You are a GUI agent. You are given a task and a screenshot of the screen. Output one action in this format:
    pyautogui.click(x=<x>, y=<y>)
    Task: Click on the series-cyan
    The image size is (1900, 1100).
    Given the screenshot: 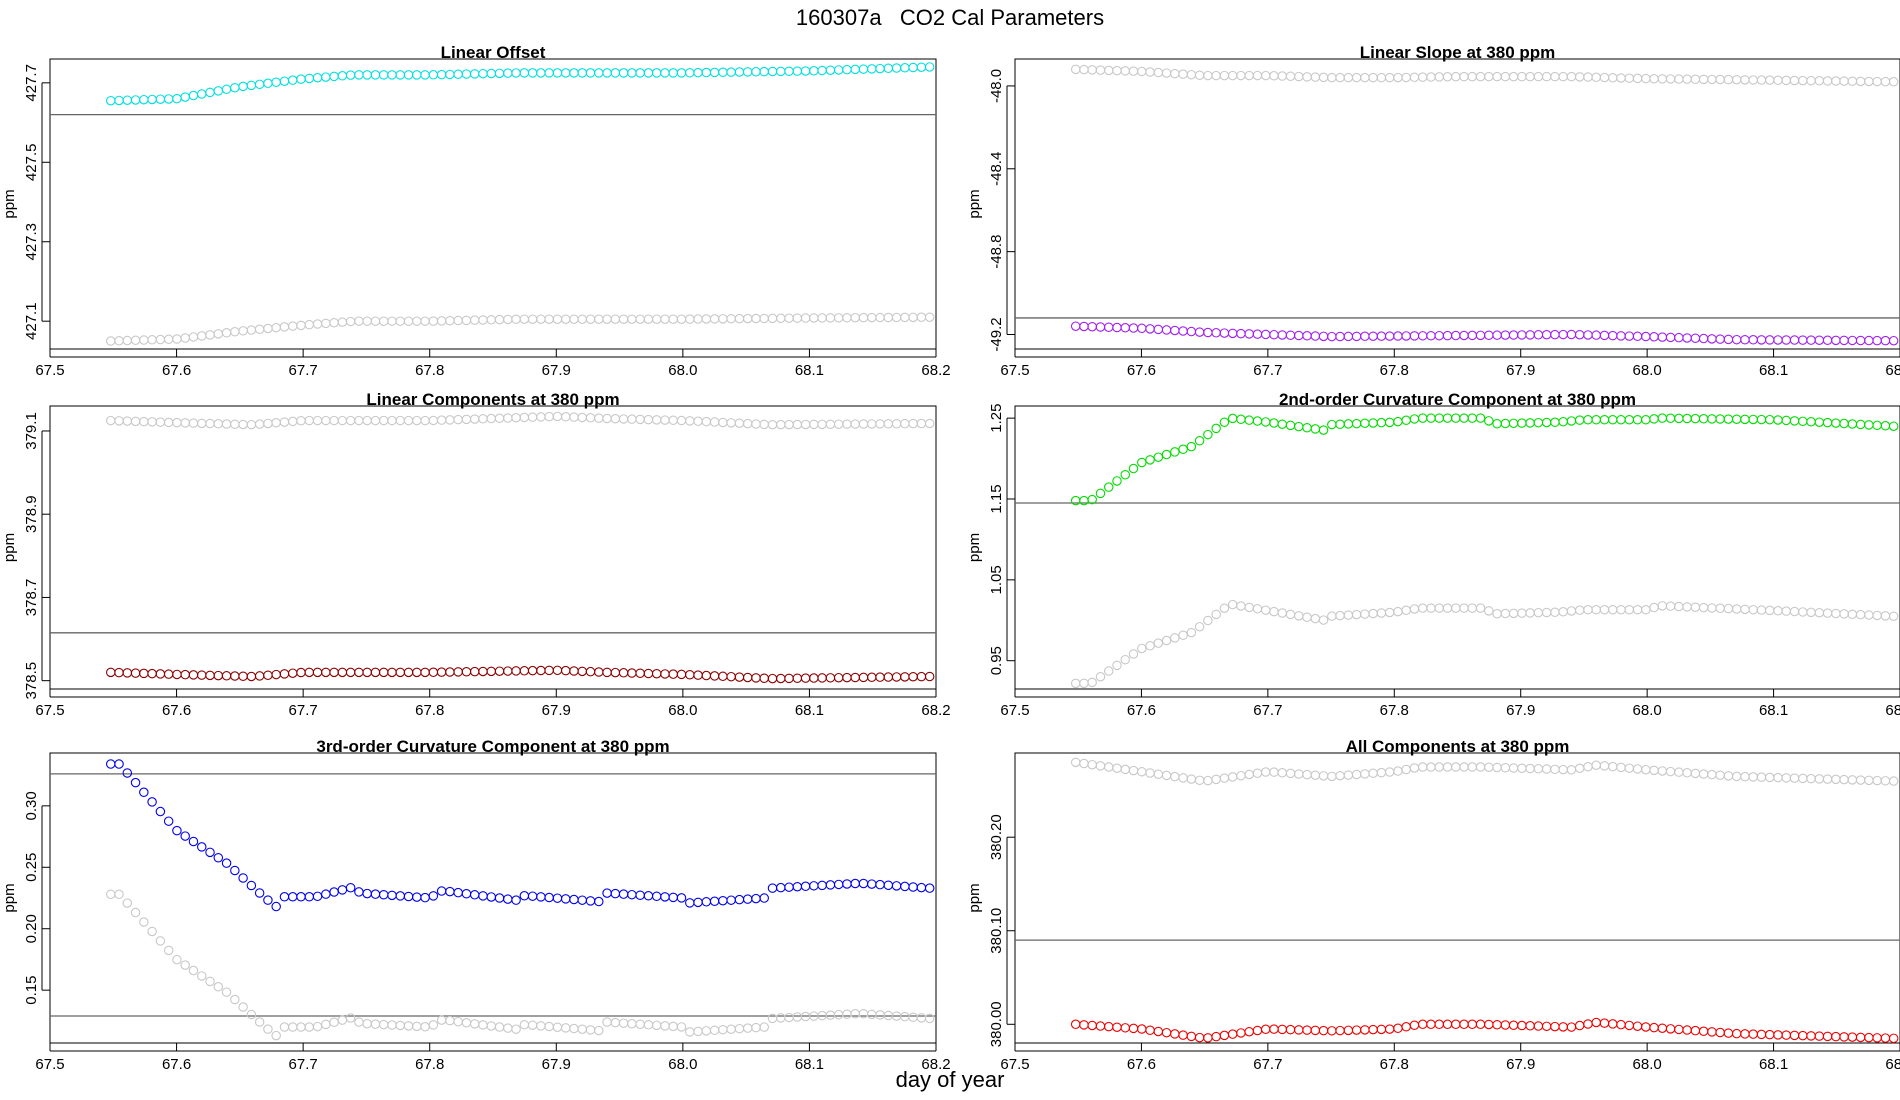 What is the action you would take?
    pyautogui.click(x=520, y=84)
    